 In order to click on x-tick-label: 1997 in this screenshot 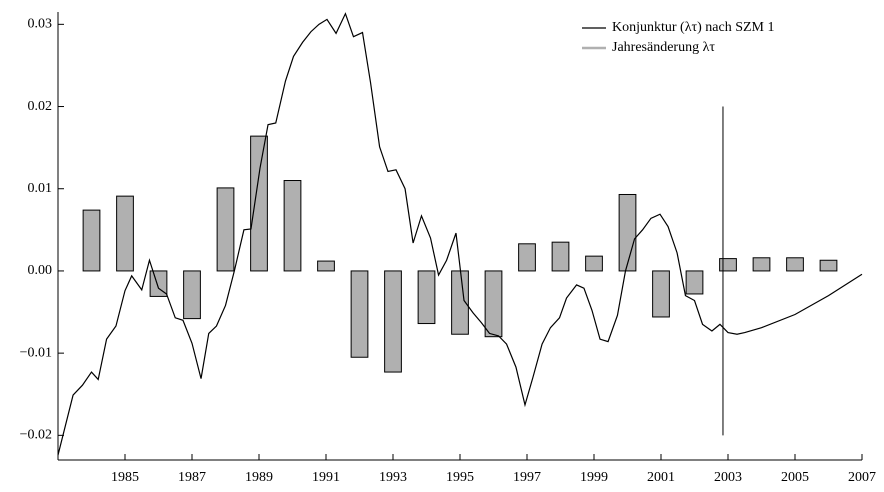, I will do `click(527, 477)`.